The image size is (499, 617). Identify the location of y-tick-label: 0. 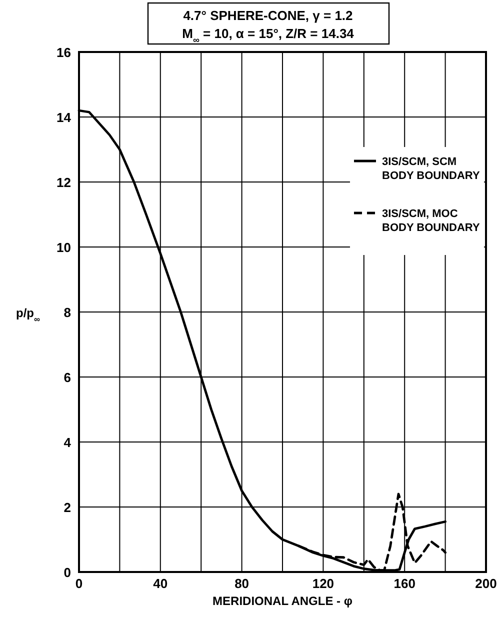
(67, 572).